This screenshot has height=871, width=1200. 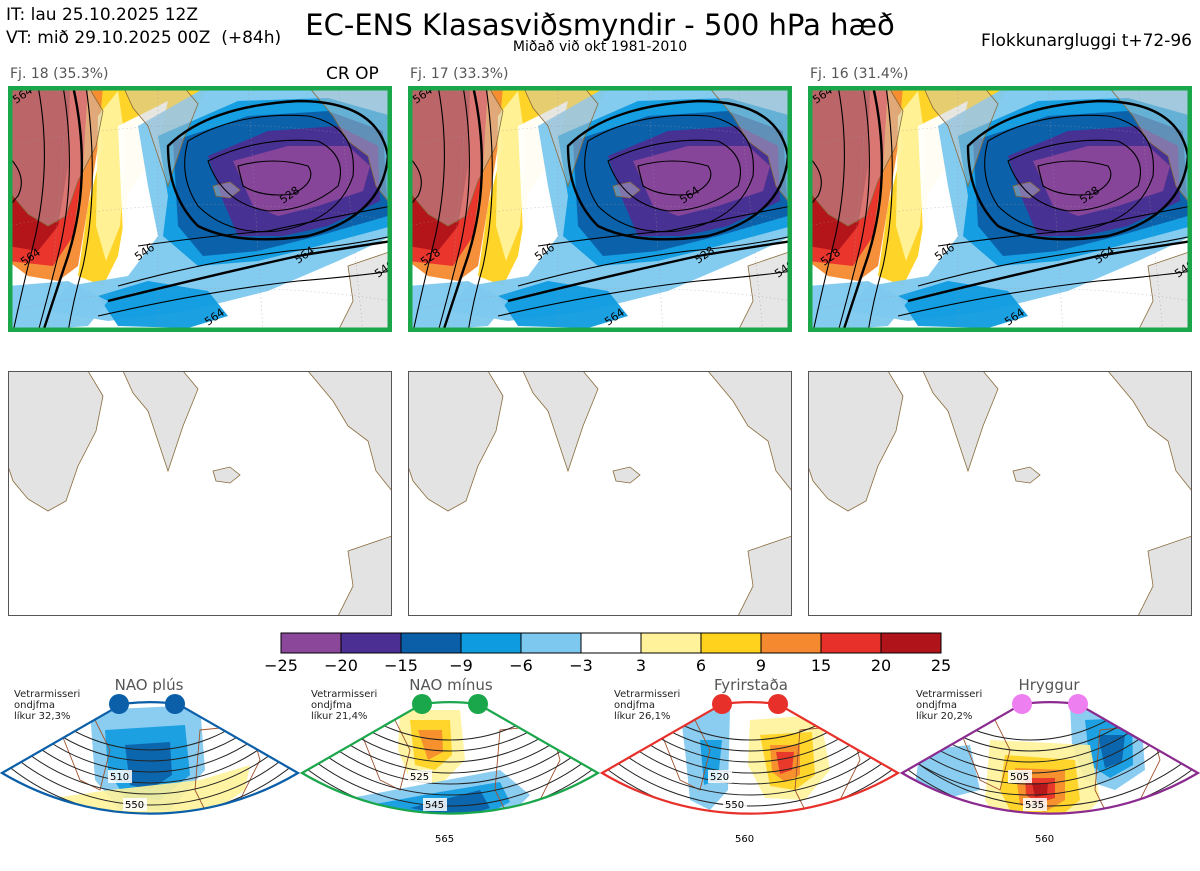 I want to click on regime-anomaly, so click(x=148, y=766).